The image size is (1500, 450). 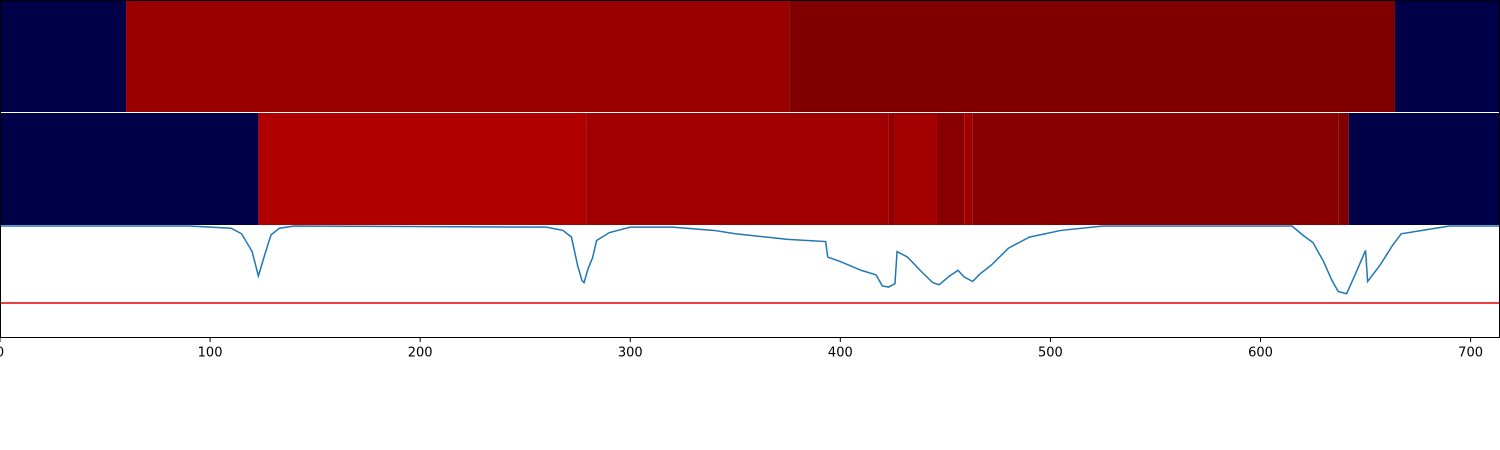 I want to click on x-tick-label: 400, so click(x=840, y=353).